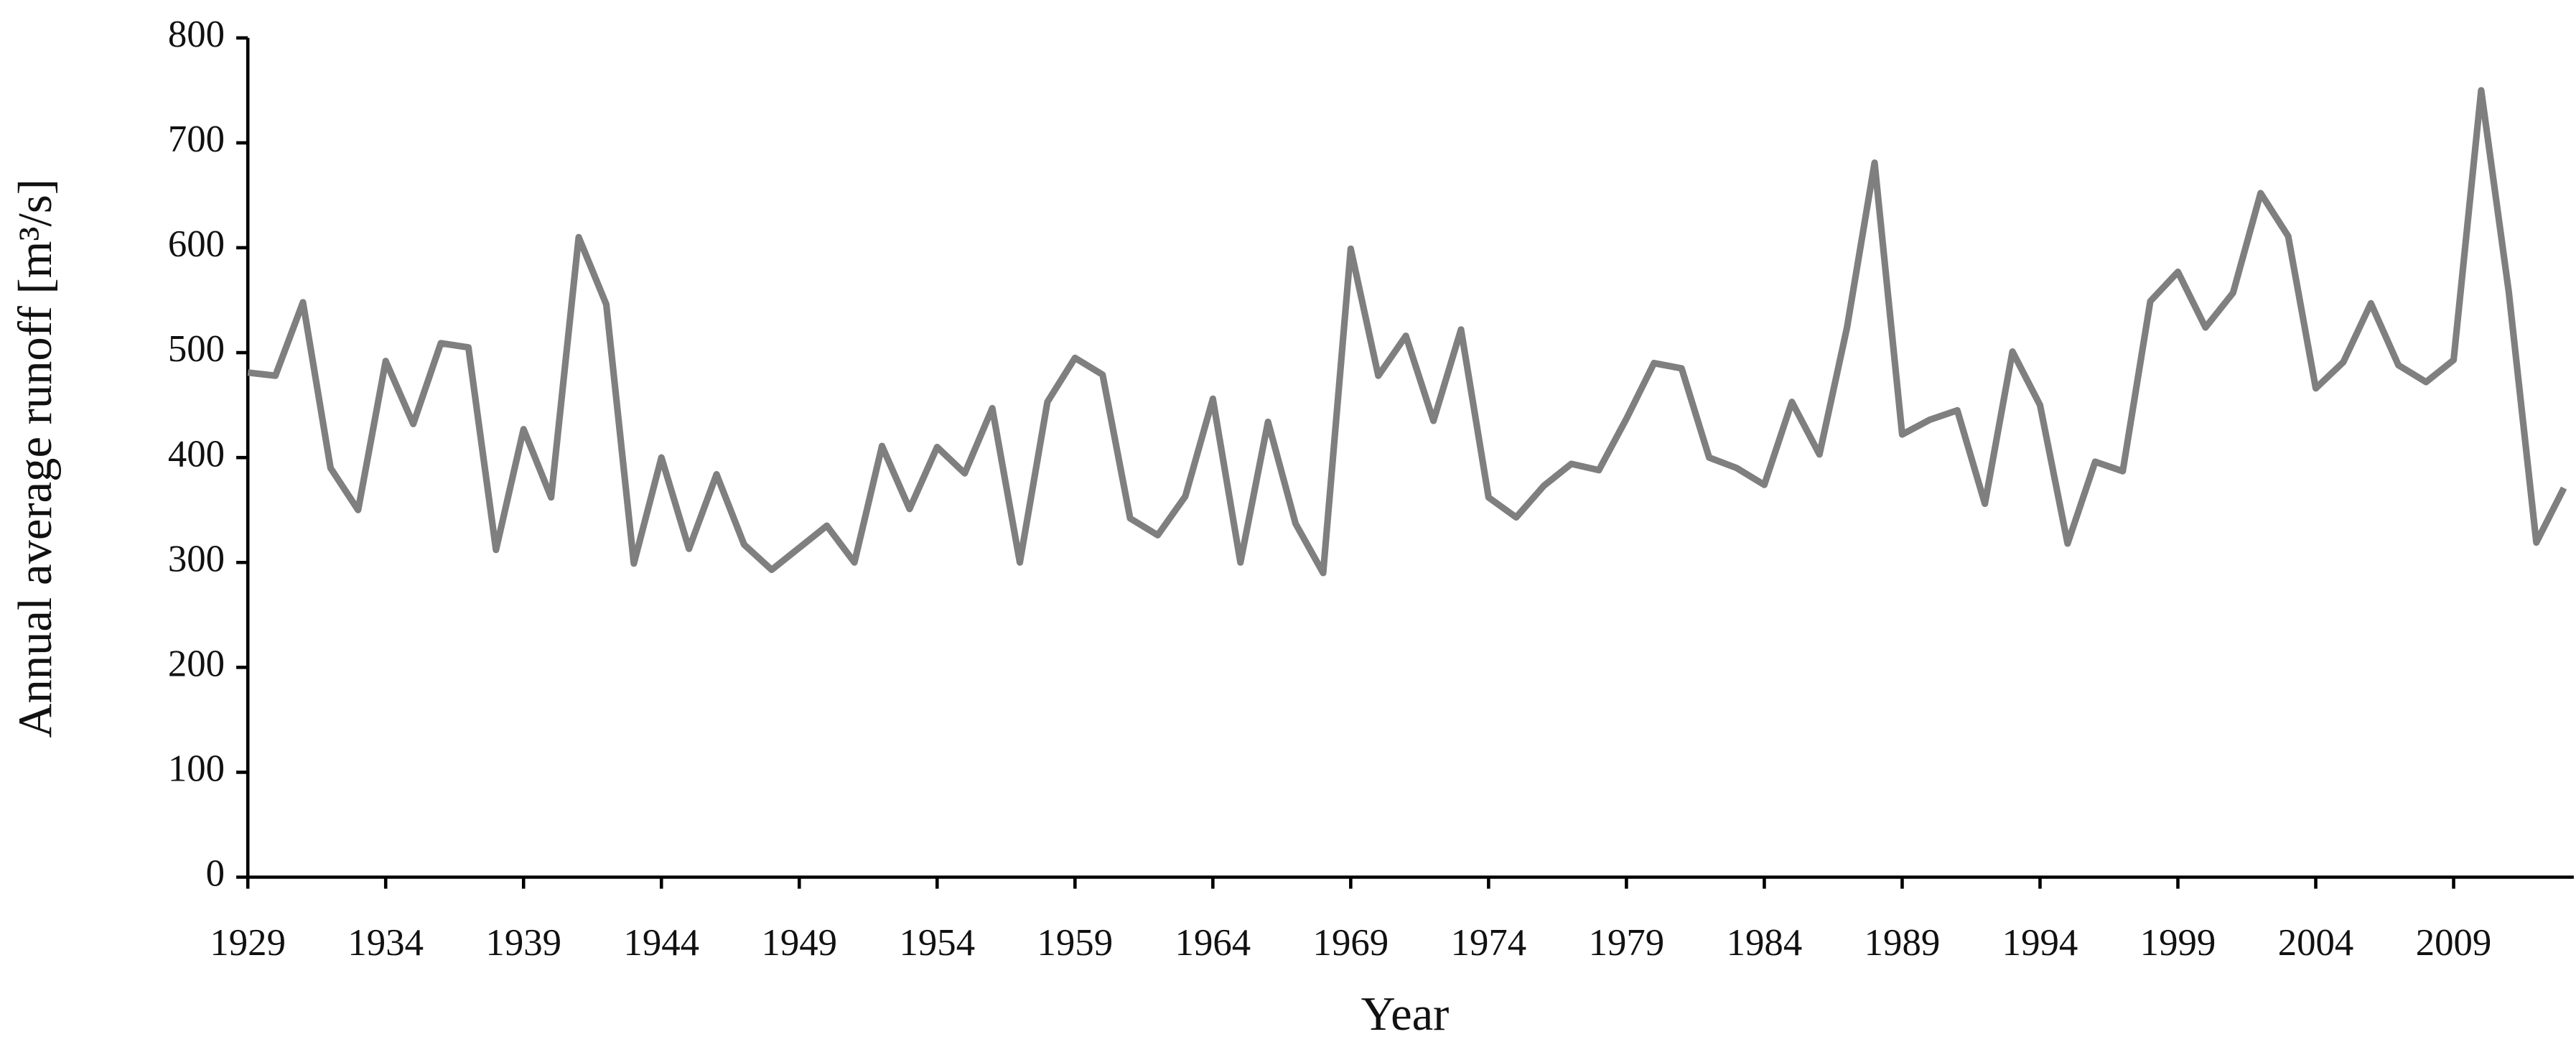 The height and width of the screenshot is (1047, 2576). What do you see at coordinates (196, 244) in the screenshot?
I see `y-tick-label: 600` at bounding box center [196, 244].